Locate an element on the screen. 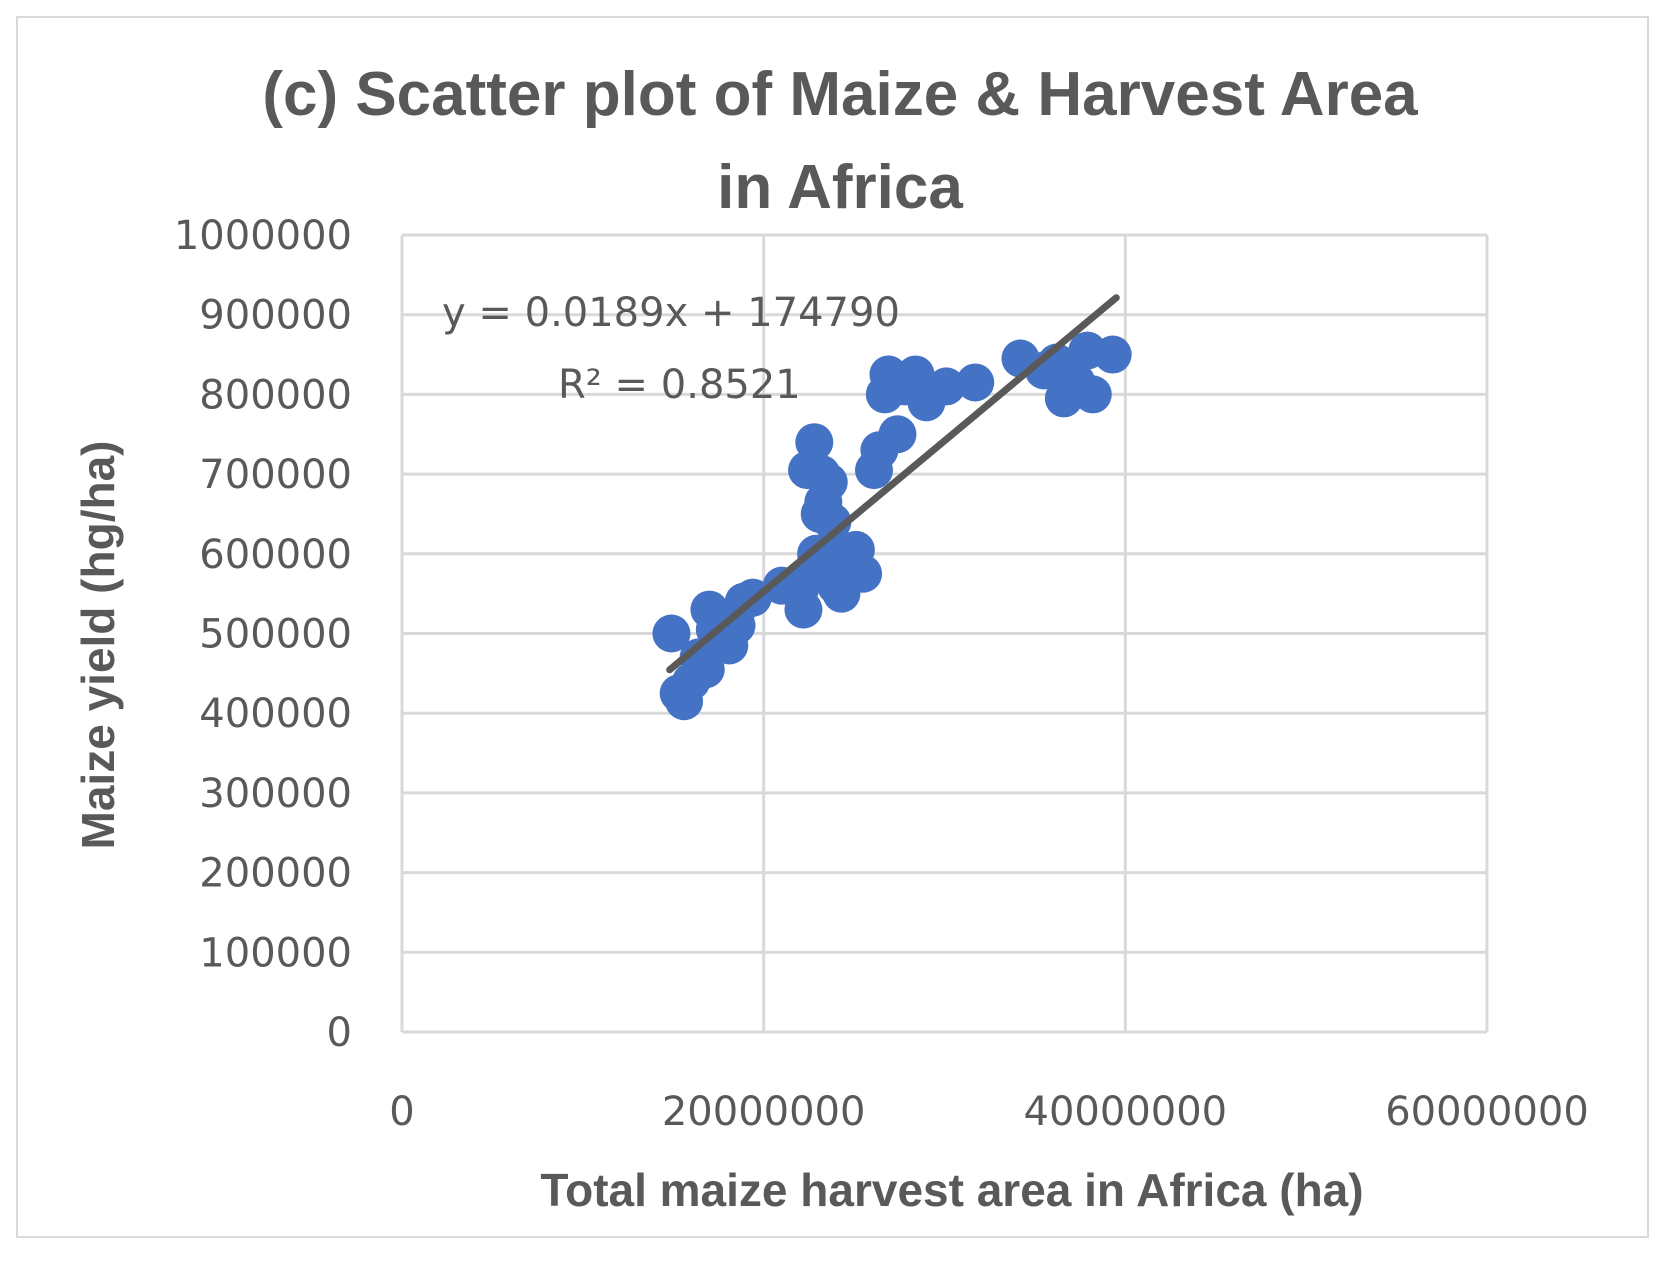 Image resolution: width=1667 pixels, height=1261 pixels. y-tick-label: 900000 is located at coordinates (275, 316).